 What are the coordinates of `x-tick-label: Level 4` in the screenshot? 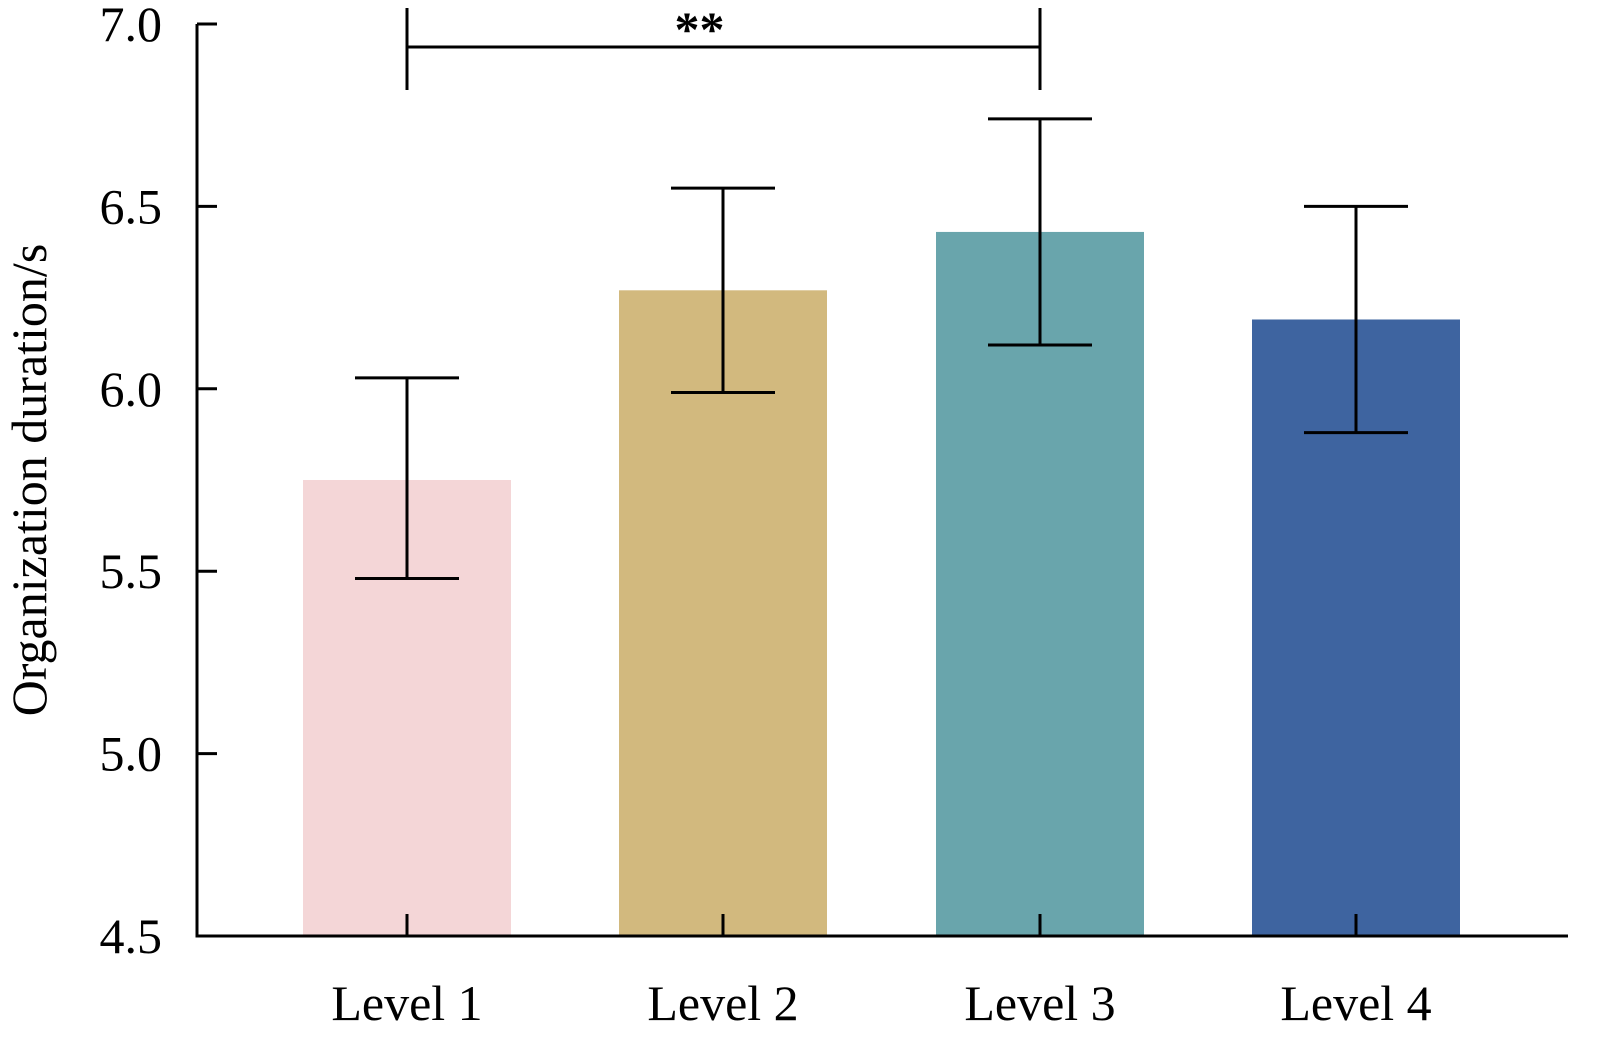 It's located at (1355, 1003).